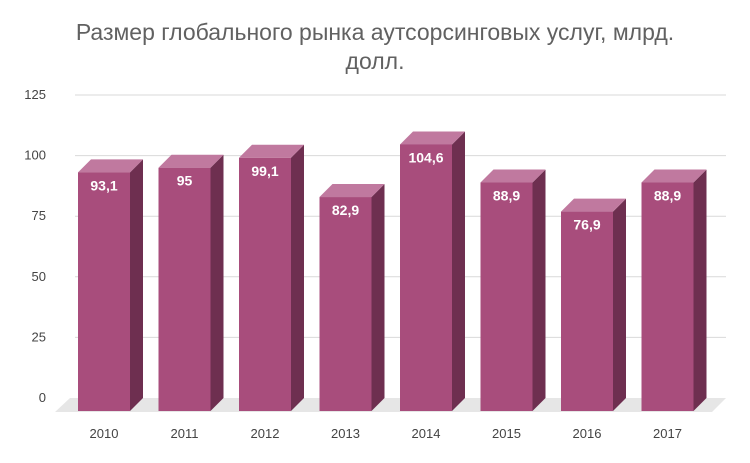 The height and width of the screenshot is (463, 750). I want to click on y-tick-label: 125, so click(35, 94).